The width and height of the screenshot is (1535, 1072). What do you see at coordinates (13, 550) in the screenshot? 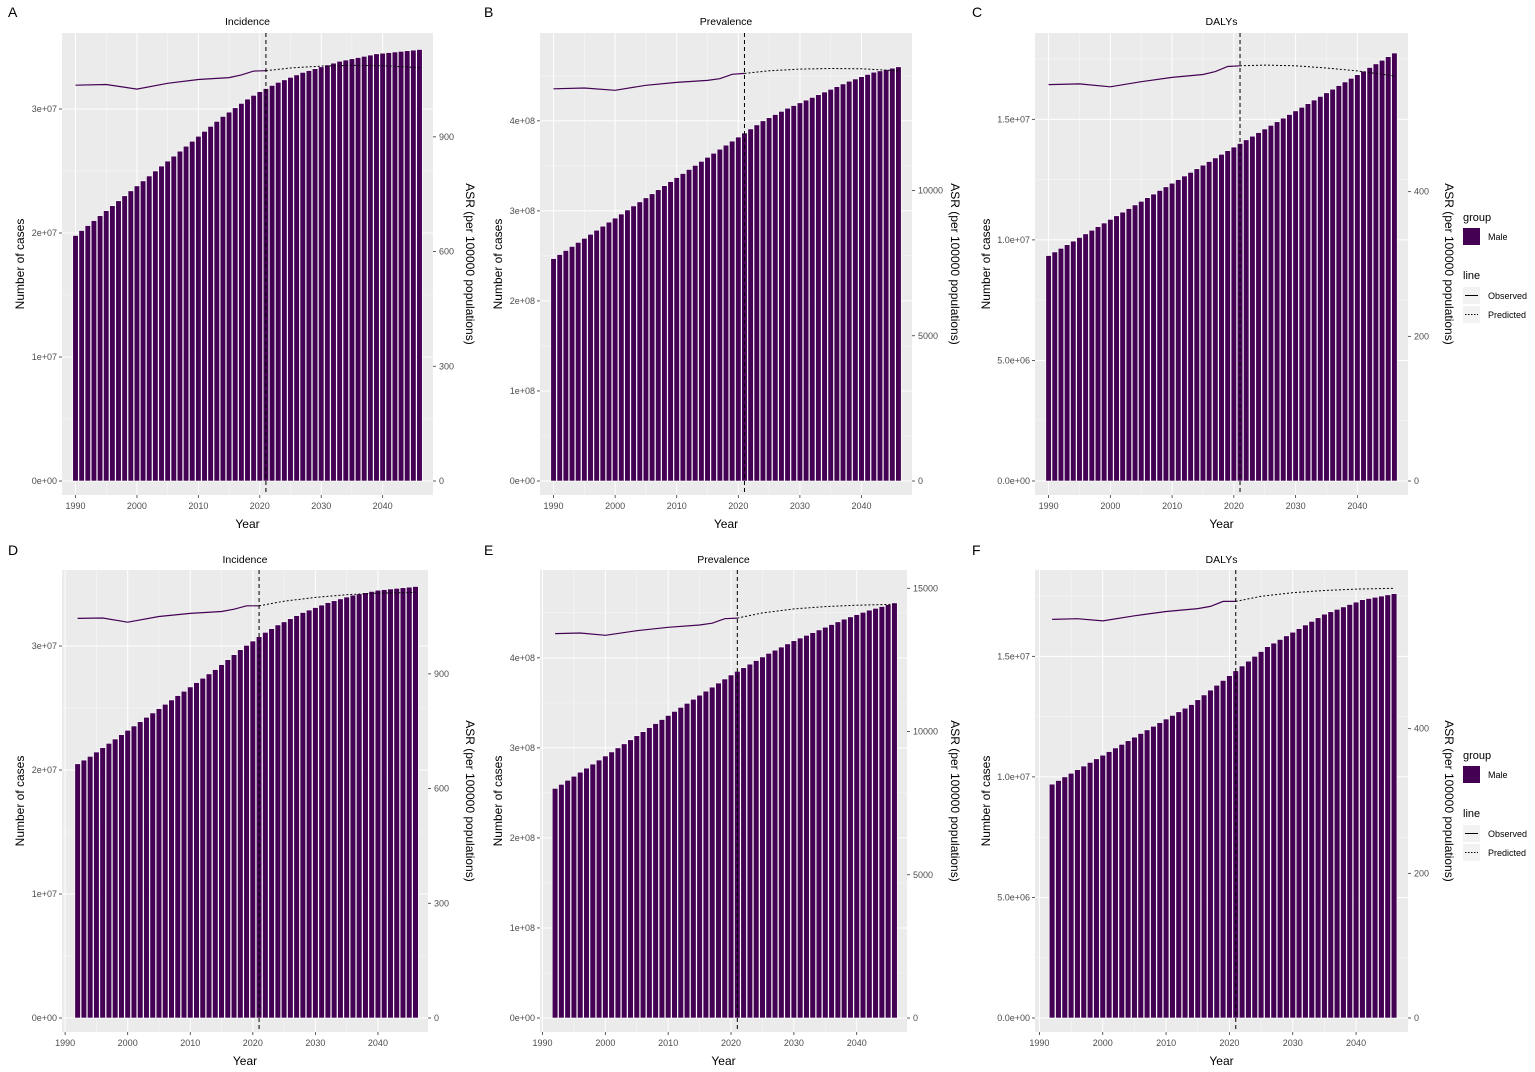
I see `panel-label: D` at bounding box center [13, 550].